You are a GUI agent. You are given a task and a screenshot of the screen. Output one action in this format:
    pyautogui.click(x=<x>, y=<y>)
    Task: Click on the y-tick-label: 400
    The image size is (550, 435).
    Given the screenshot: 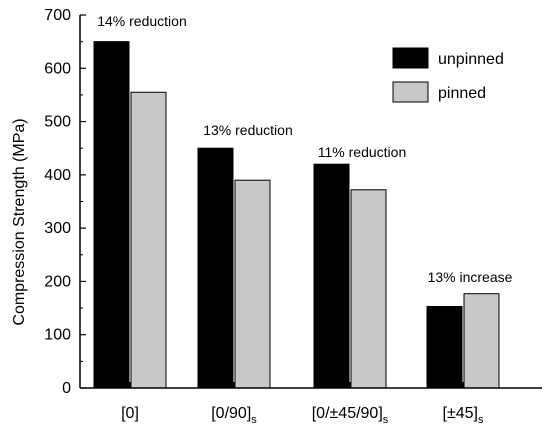 What is the action you would take?
    pyautogui.click(x=57, y=175)
    